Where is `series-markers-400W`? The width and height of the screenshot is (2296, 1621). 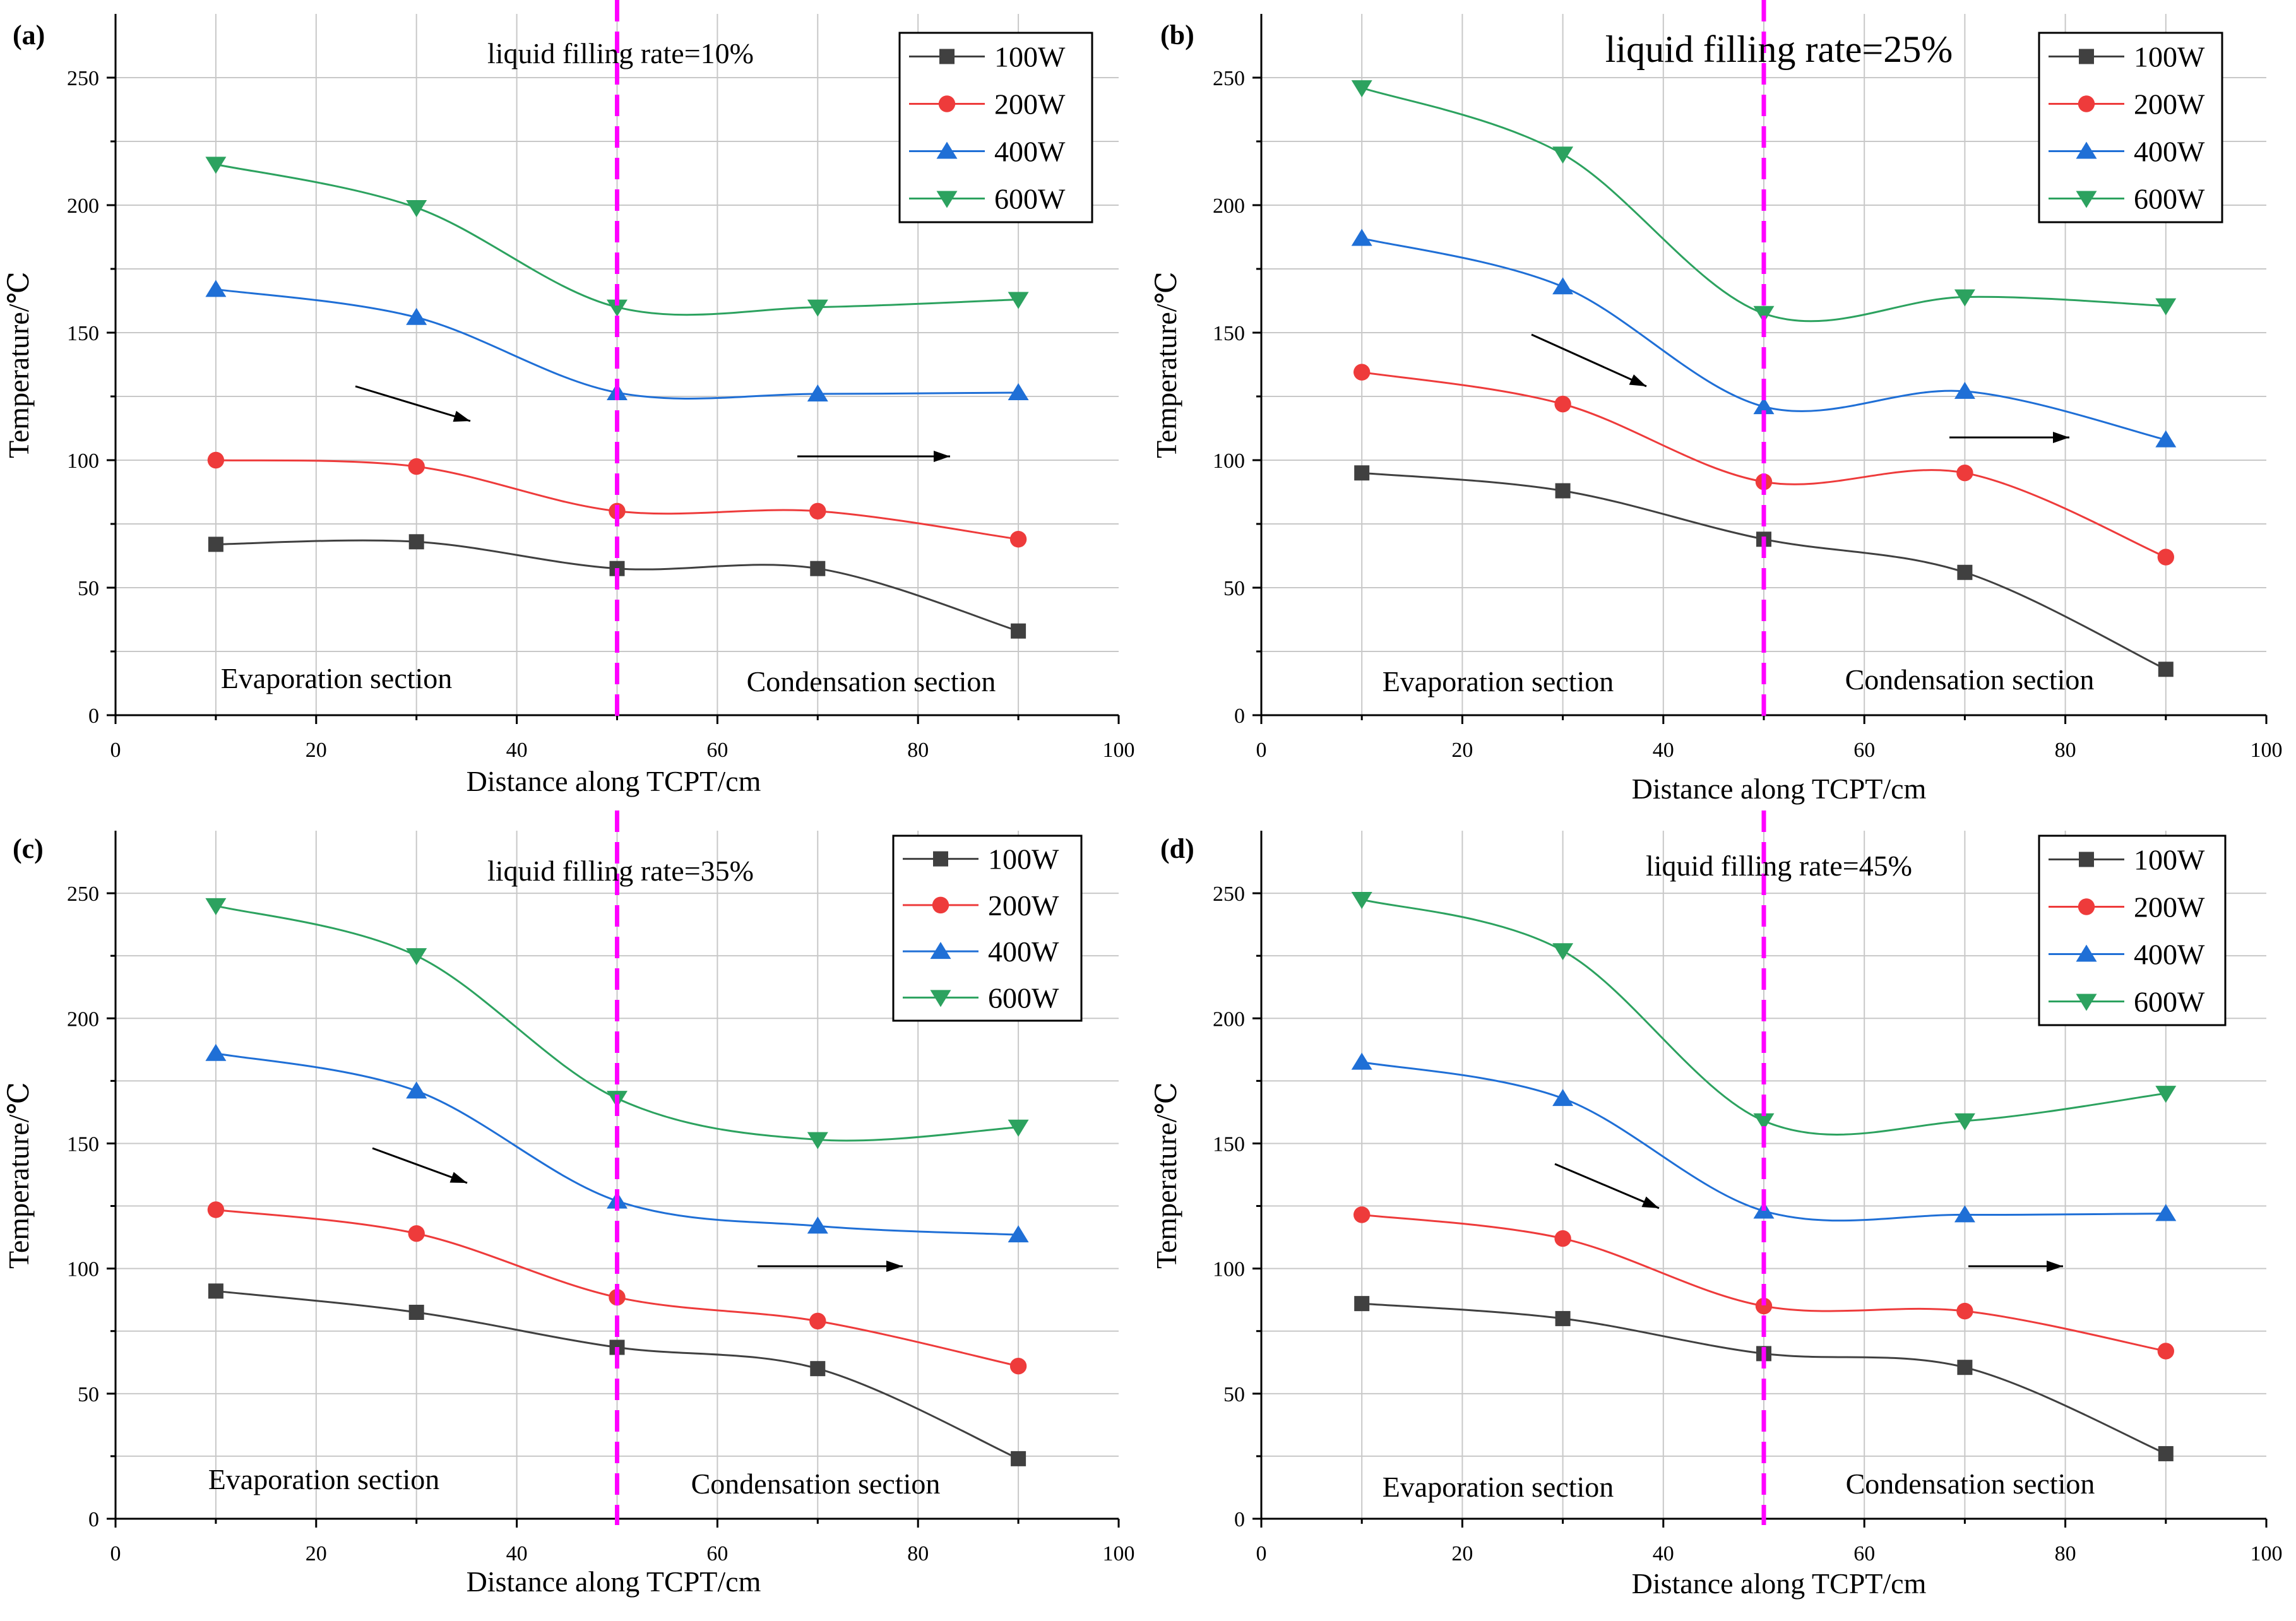
series-markers-400W is located at coordinates (1764, 338).